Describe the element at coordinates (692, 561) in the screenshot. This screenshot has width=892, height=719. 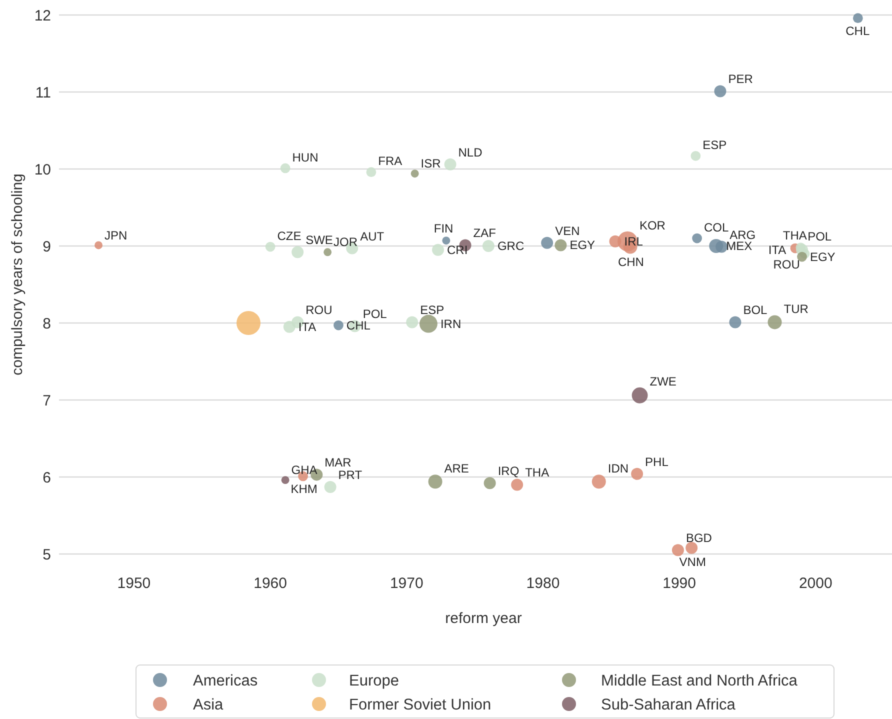
I see `annotation: VNM` at that location.